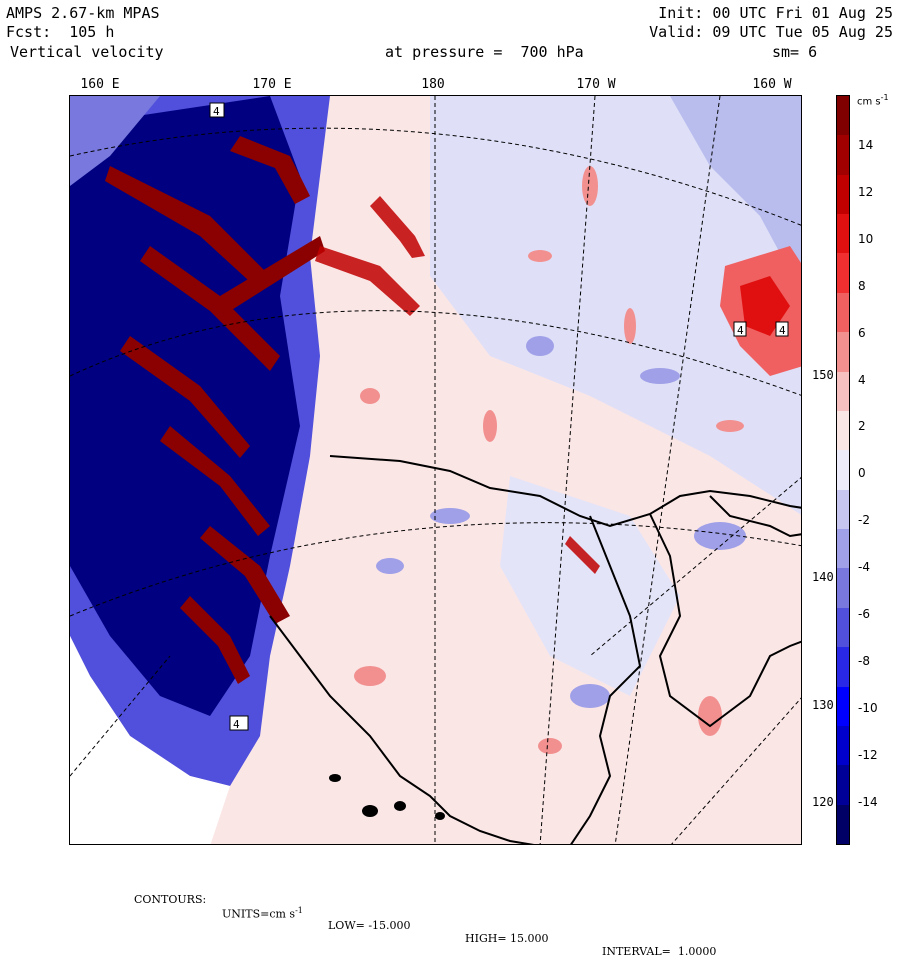 Image resolution: width=900 pixels, height=958 pixels. I want to click on footer-units: UNITS=cm s-1, so click(262, 913).